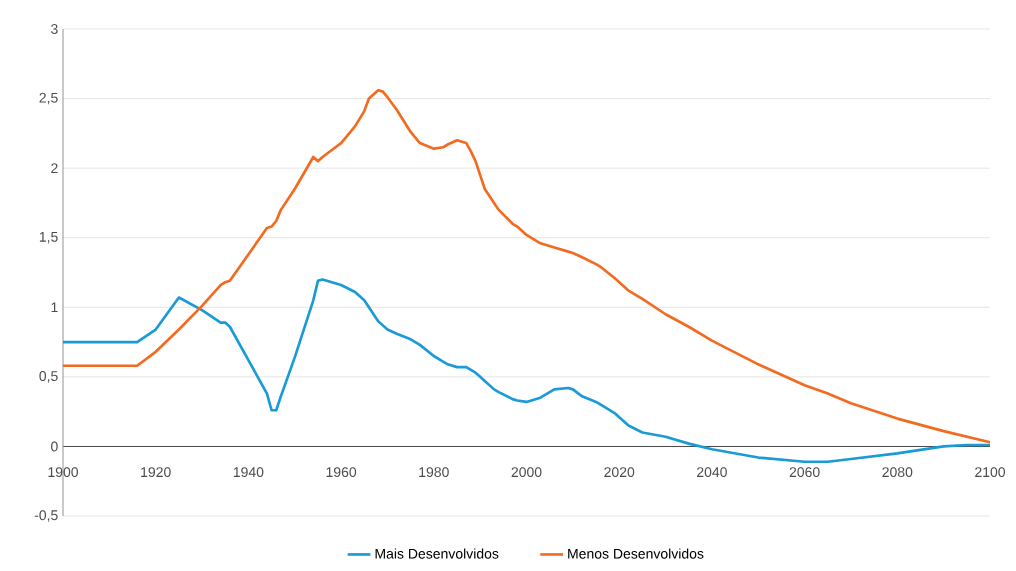 The image size is (1016, 571). What do you see at coordinates (46, 516) in the screenshot?
I see `y-tick-label: -0,5` at bounding box center [46, 516].